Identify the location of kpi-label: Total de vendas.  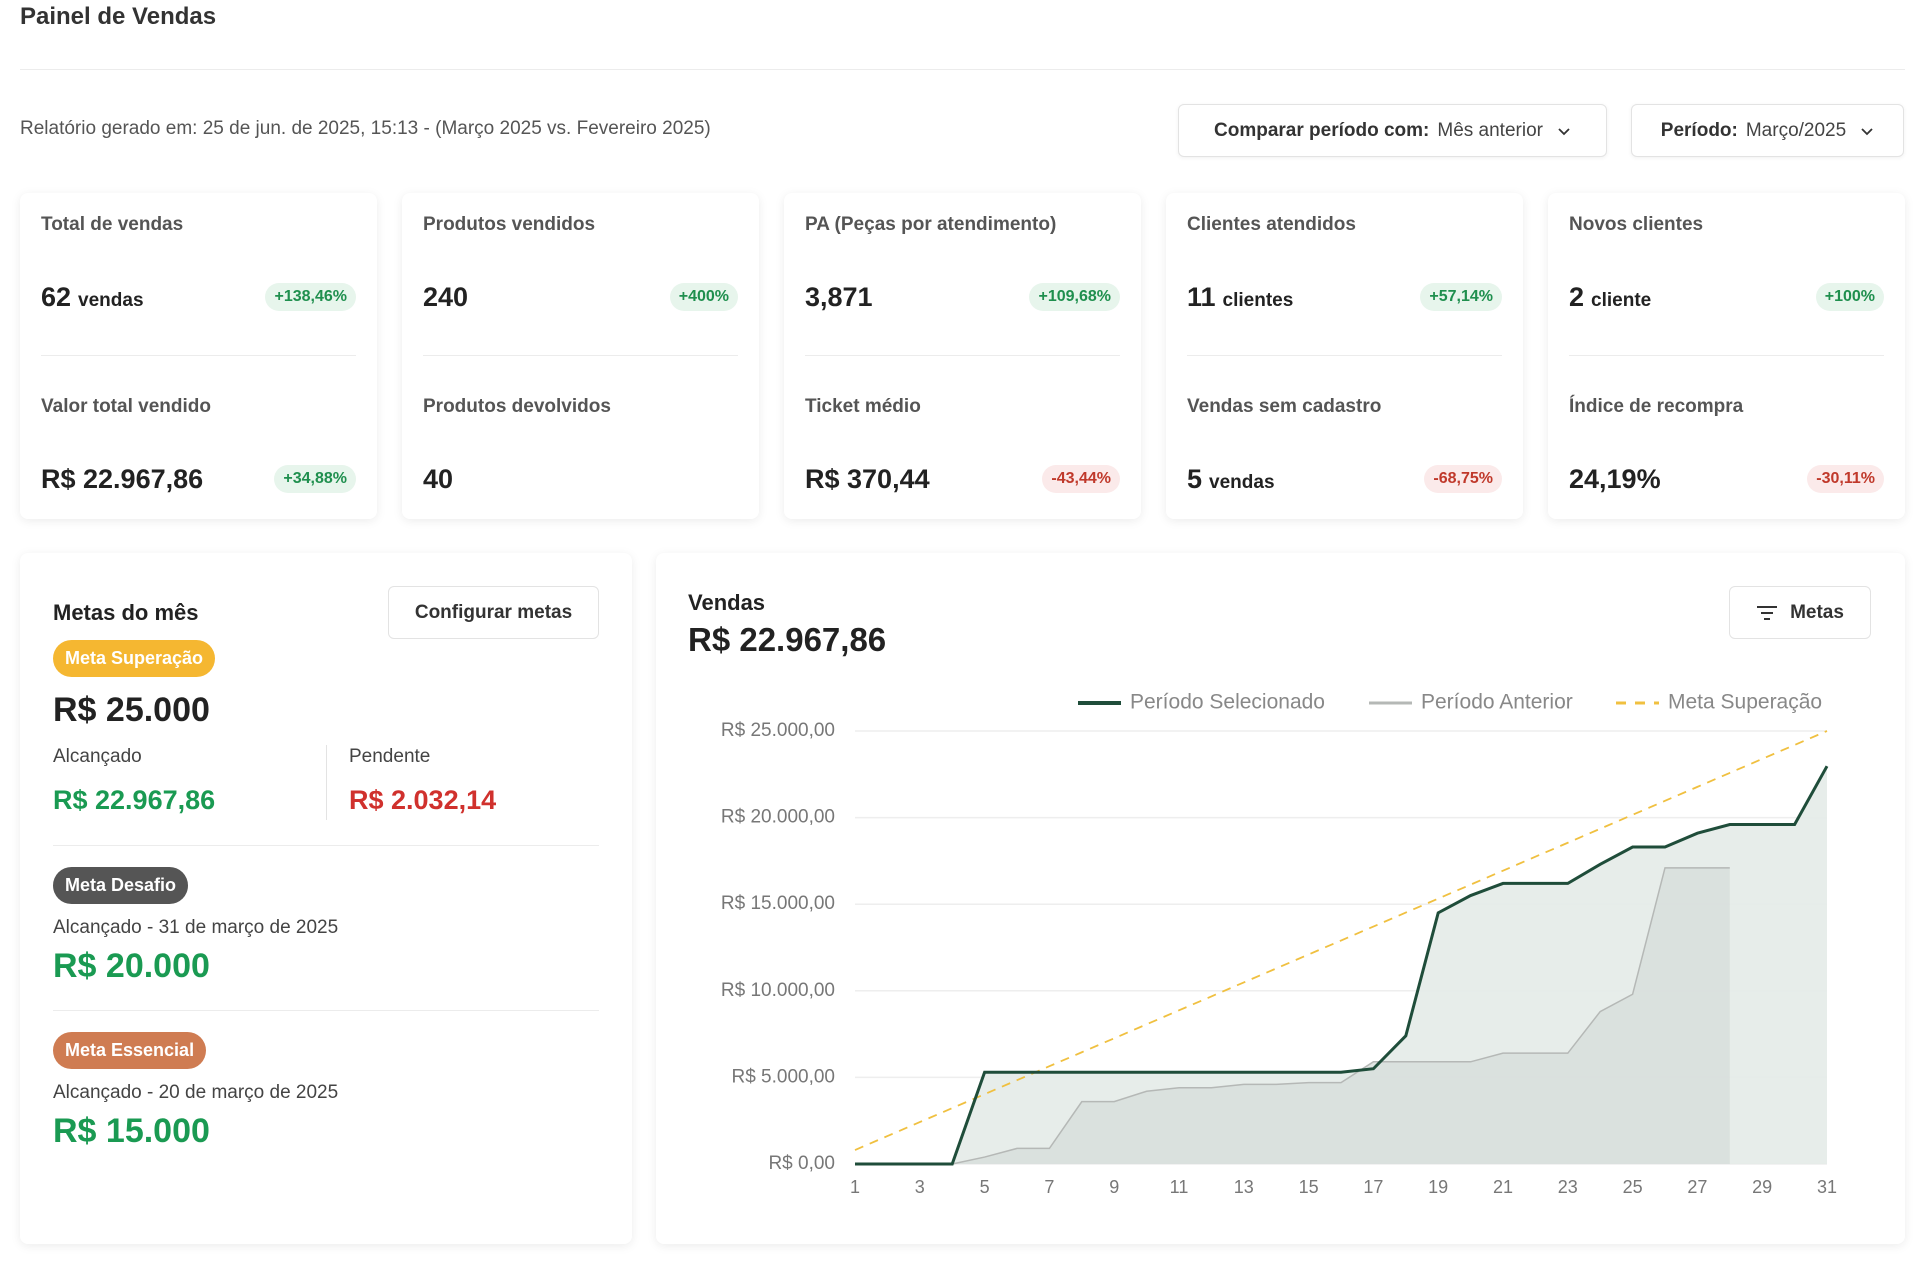
(112, 224).